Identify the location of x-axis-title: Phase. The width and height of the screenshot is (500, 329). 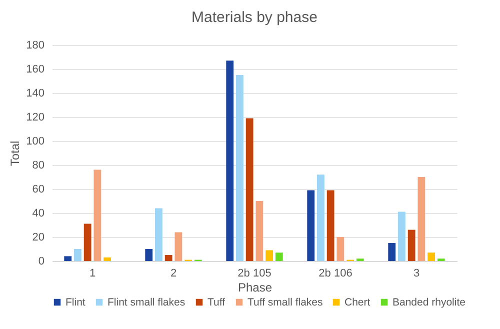
(255, 287).